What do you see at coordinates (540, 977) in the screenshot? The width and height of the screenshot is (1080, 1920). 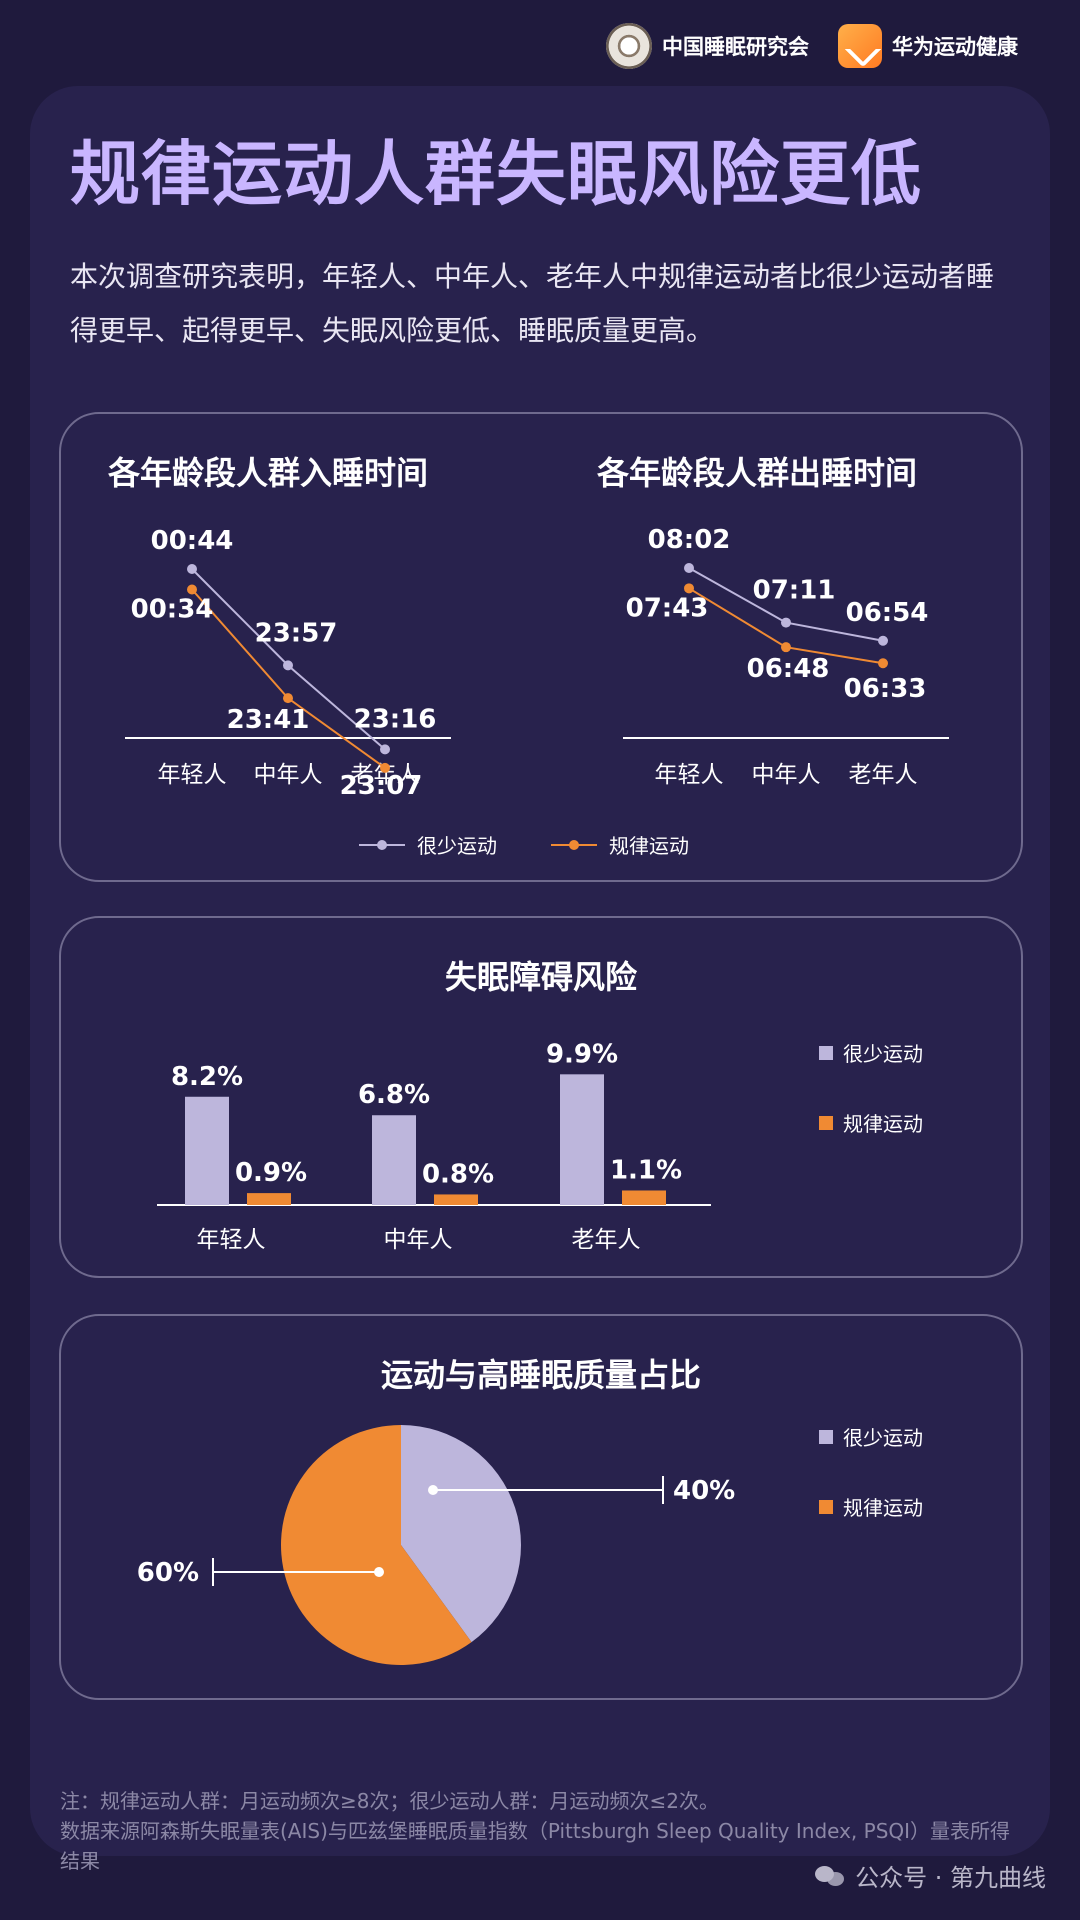 I see `bar-chart-title: 失眠障碍风险` at bounding box center [540, 977].